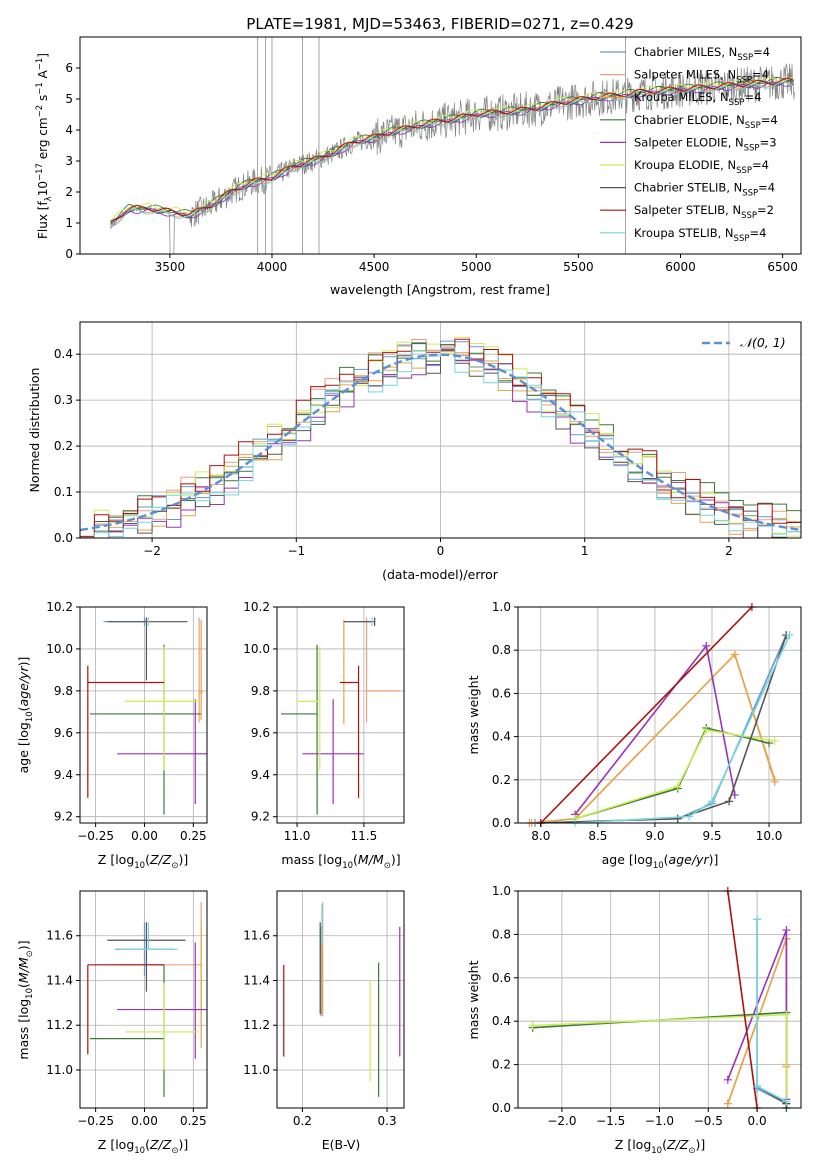 The height and width of the screenshot is (1170, 819). I want to click on y-axis-label: Flux [fλ10−17 erg cm−2 s−1 A−1], so click(44, 146).